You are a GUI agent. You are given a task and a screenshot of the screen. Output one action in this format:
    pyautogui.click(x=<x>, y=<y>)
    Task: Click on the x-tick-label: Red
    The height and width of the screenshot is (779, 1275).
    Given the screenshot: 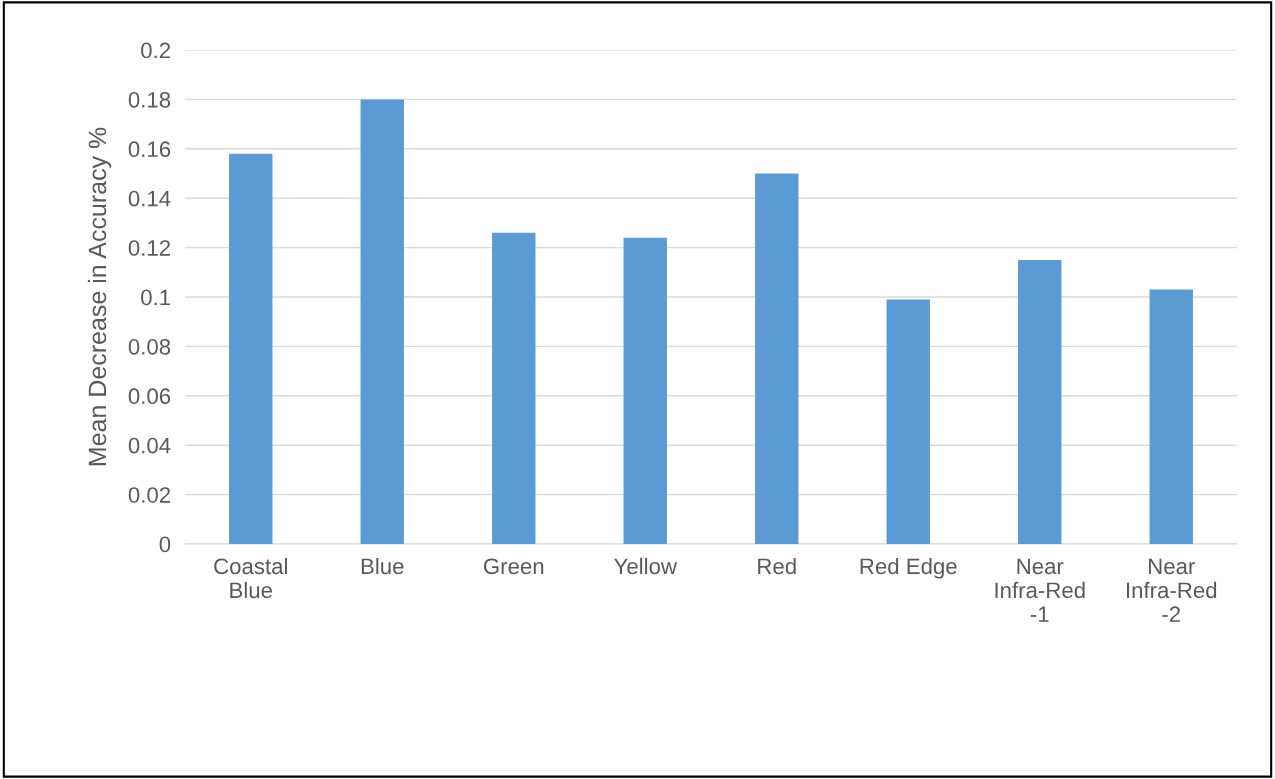 What is the action you would take?
    pyautogui.click(x=777, y=566)
    